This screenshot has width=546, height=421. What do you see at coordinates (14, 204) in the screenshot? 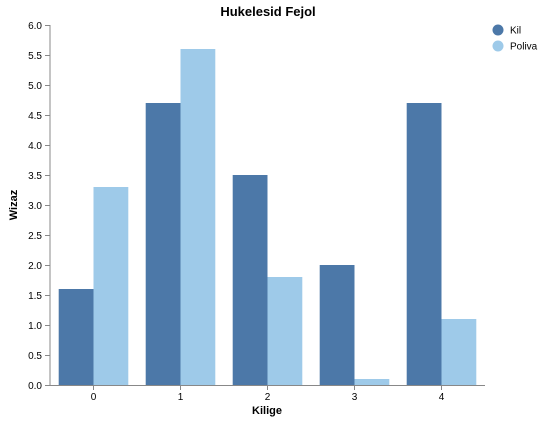
I see `y-axis-title: Wizaz` at bounding box center [14, 204].